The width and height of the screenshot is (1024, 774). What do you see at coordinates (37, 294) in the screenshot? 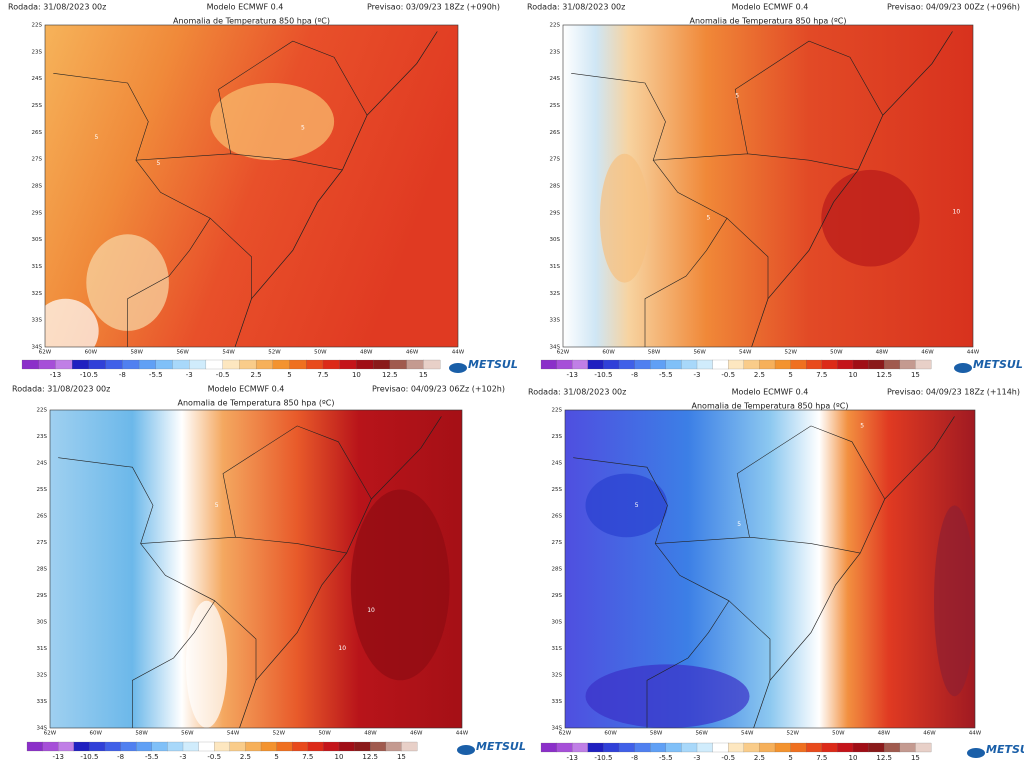
I see `lat-label: 32S` at bounding box center [37, 294].